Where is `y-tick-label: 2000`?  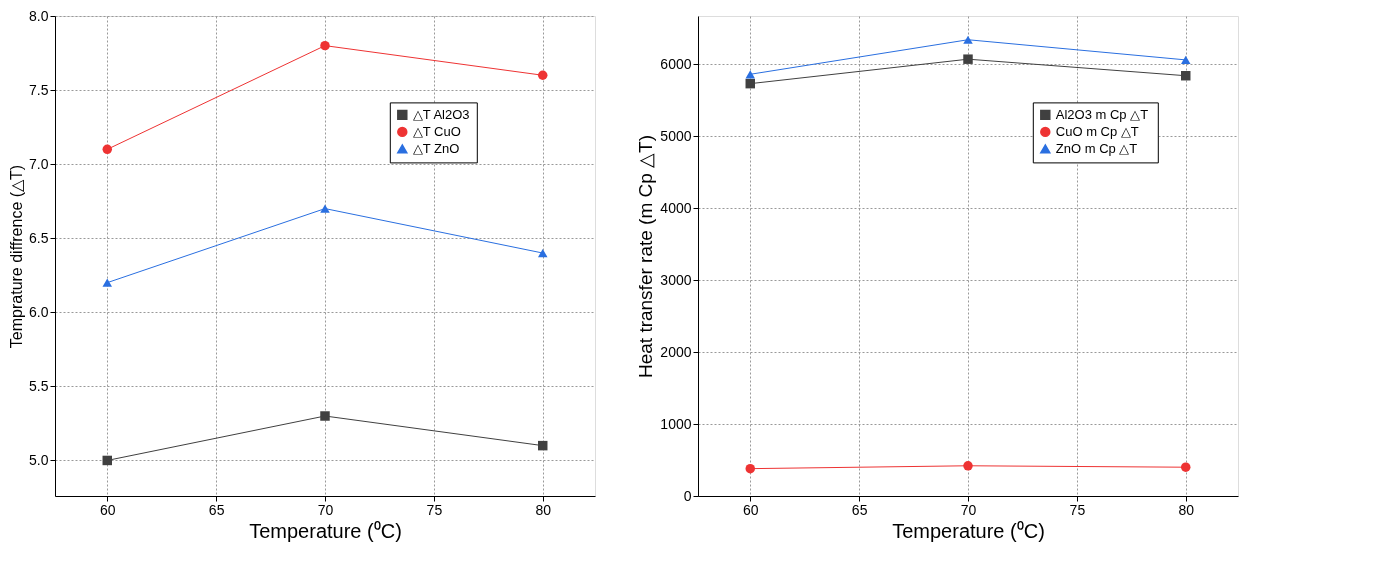
y-tick-label: 2000 is located at coordinates (676, 351).